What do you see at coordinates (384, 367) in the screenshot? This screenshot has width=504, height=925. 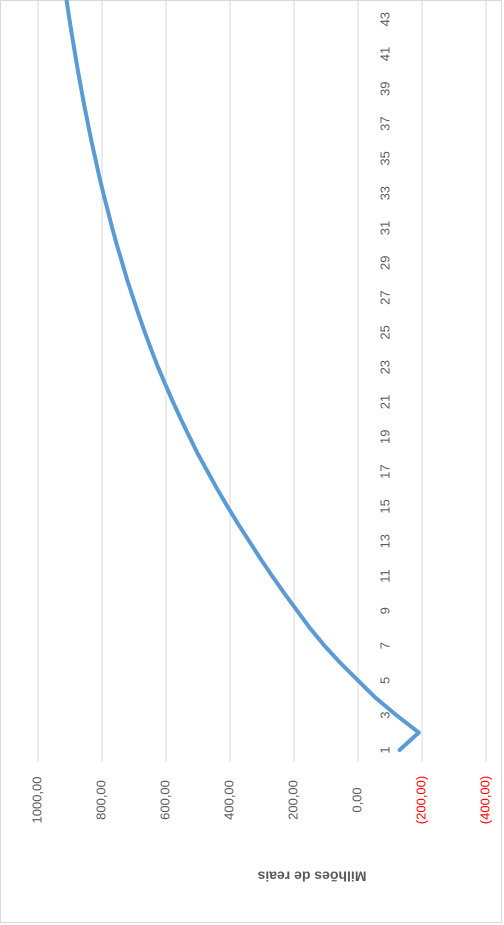 I see `category-tick-label: 23` at bounding box center [384, 367].